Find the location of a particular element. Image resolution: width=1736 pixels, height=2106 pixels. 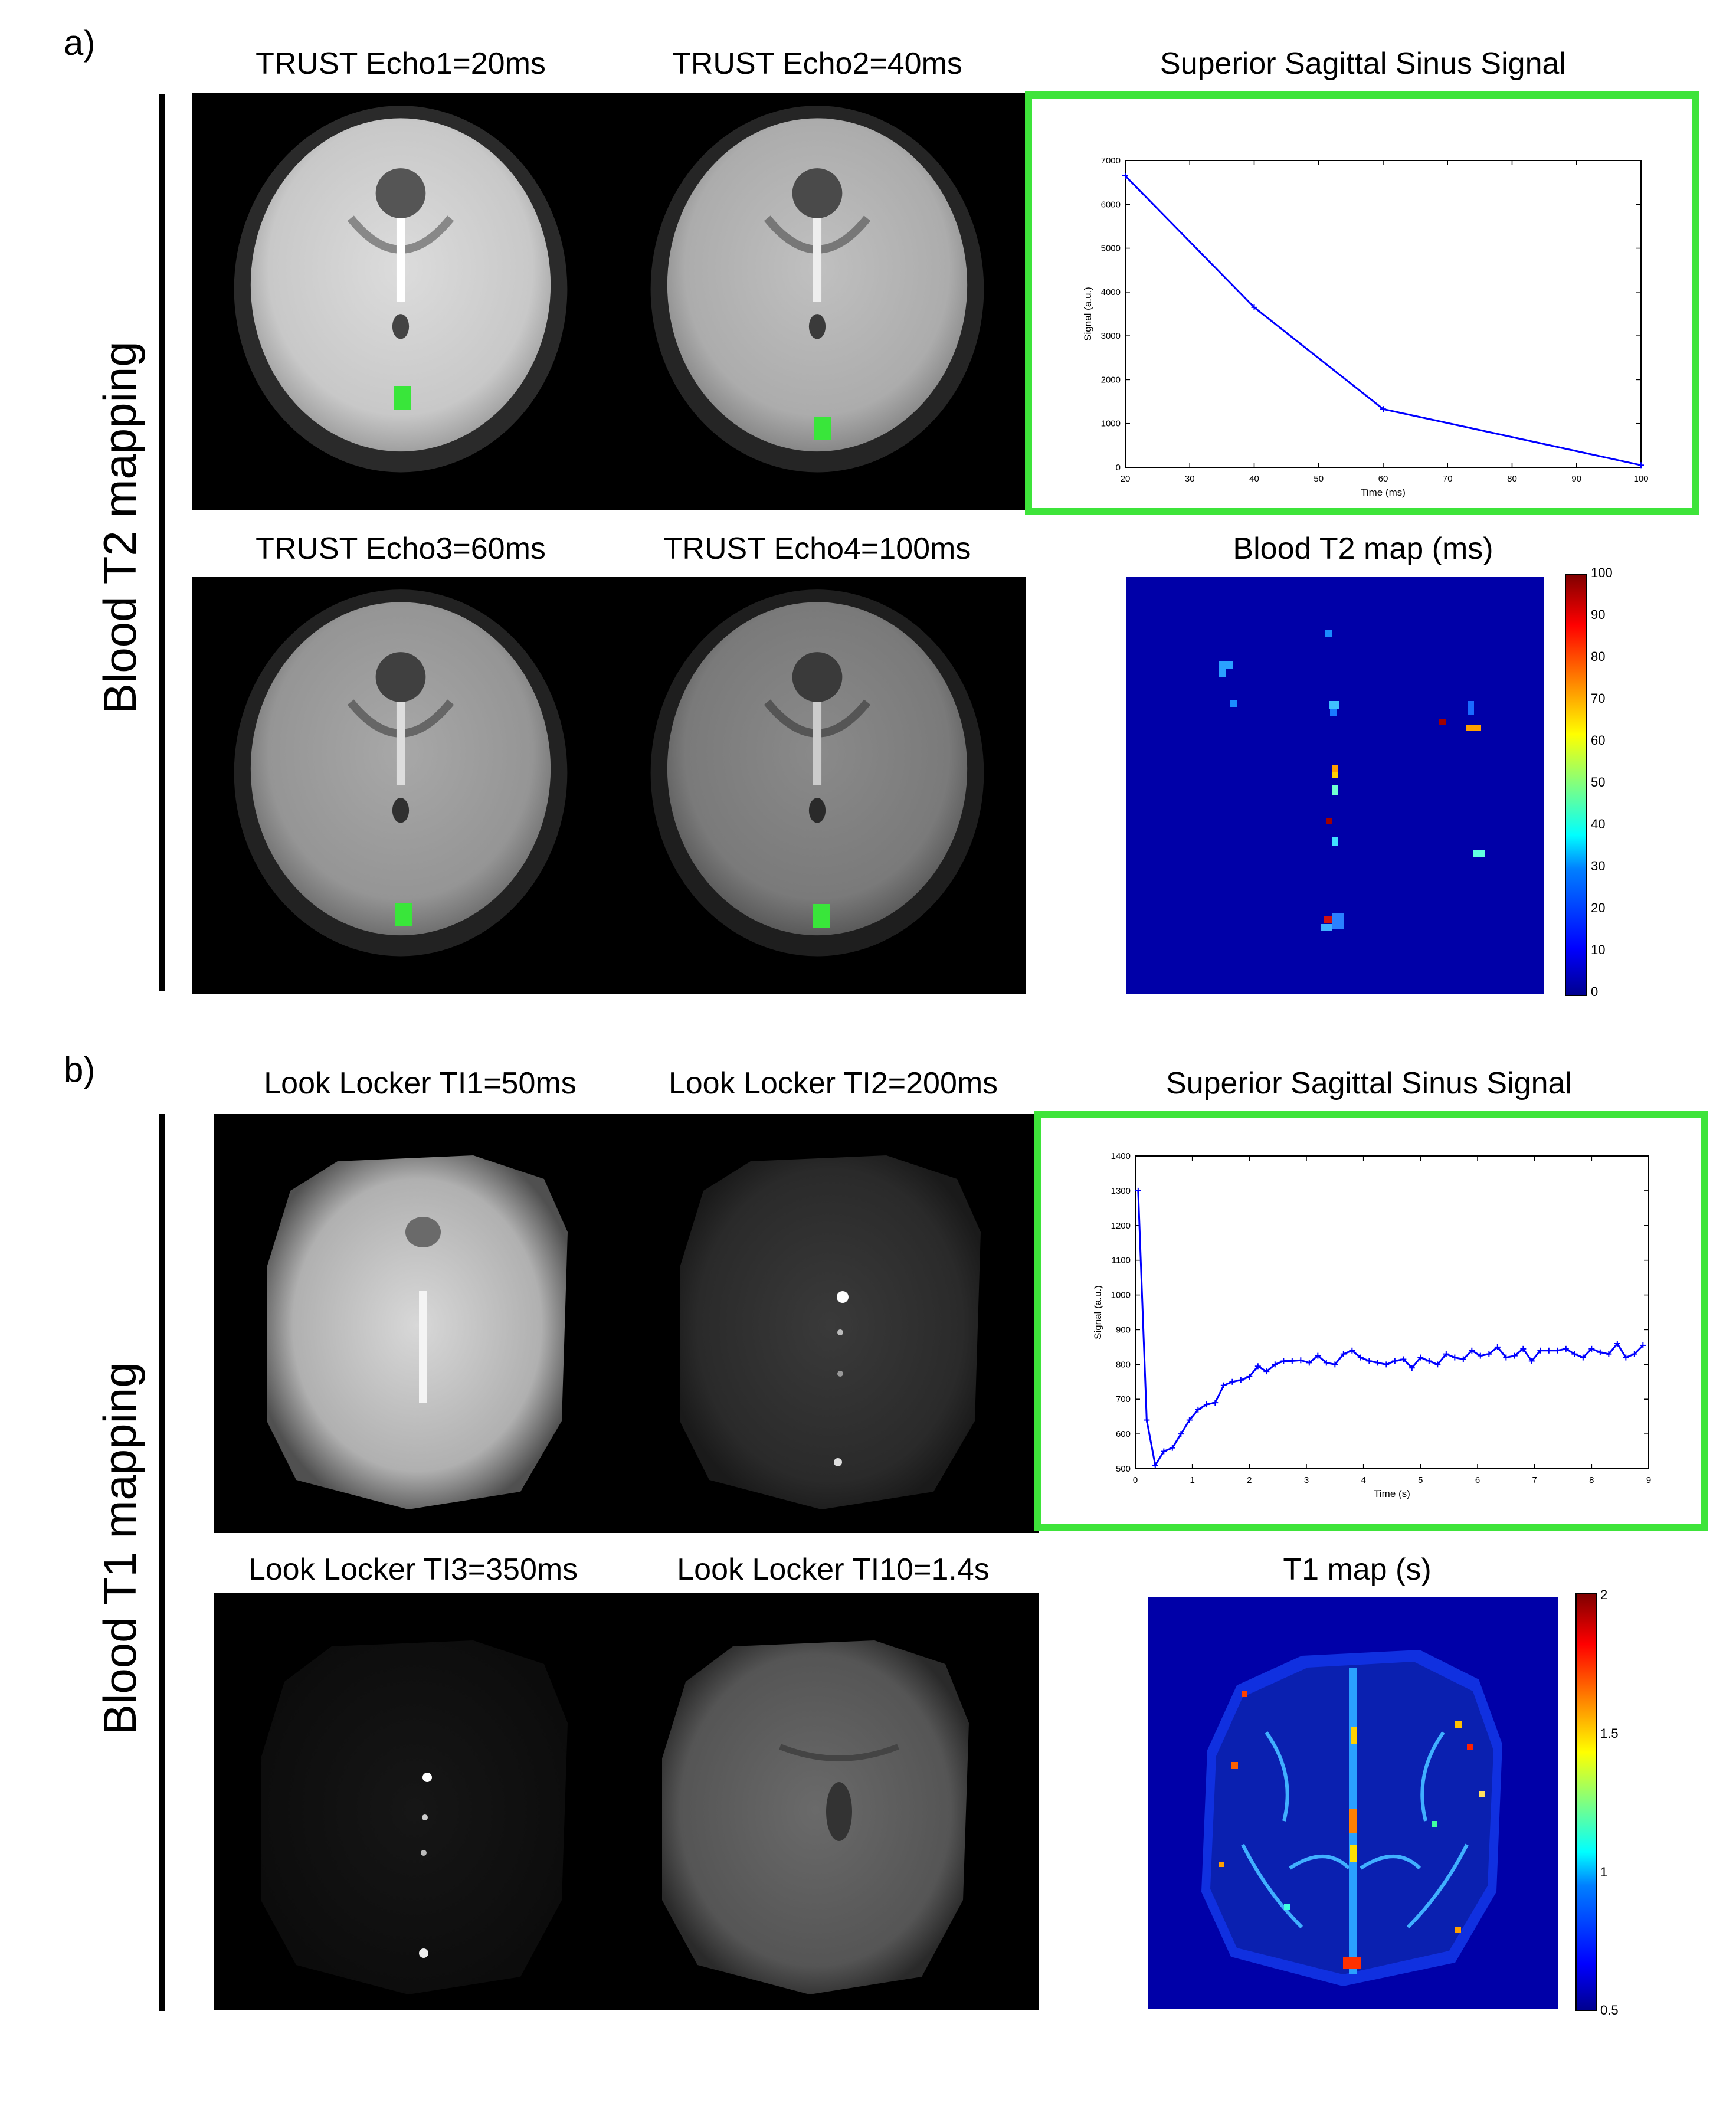

y-tick-label: 3000 is located at coordinates (1111, 336).